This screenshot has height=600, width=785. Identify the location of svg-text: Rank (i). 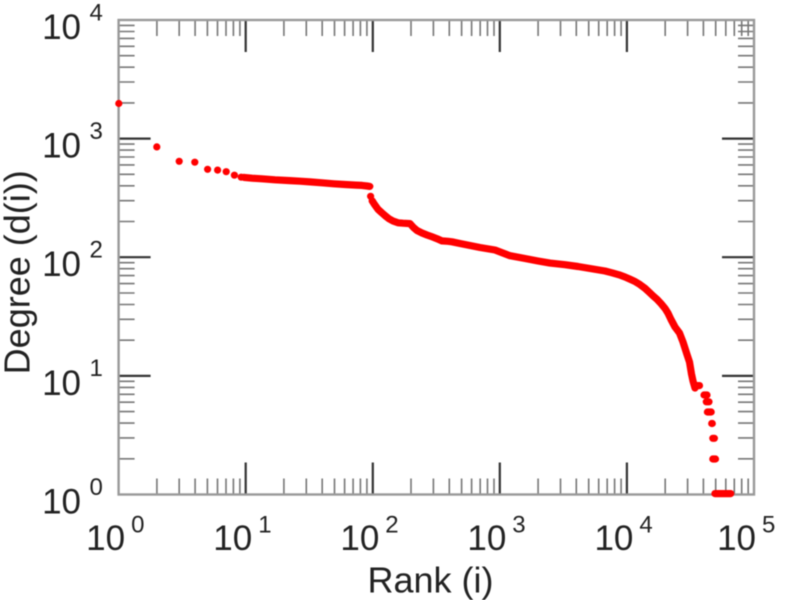
(430, 580).